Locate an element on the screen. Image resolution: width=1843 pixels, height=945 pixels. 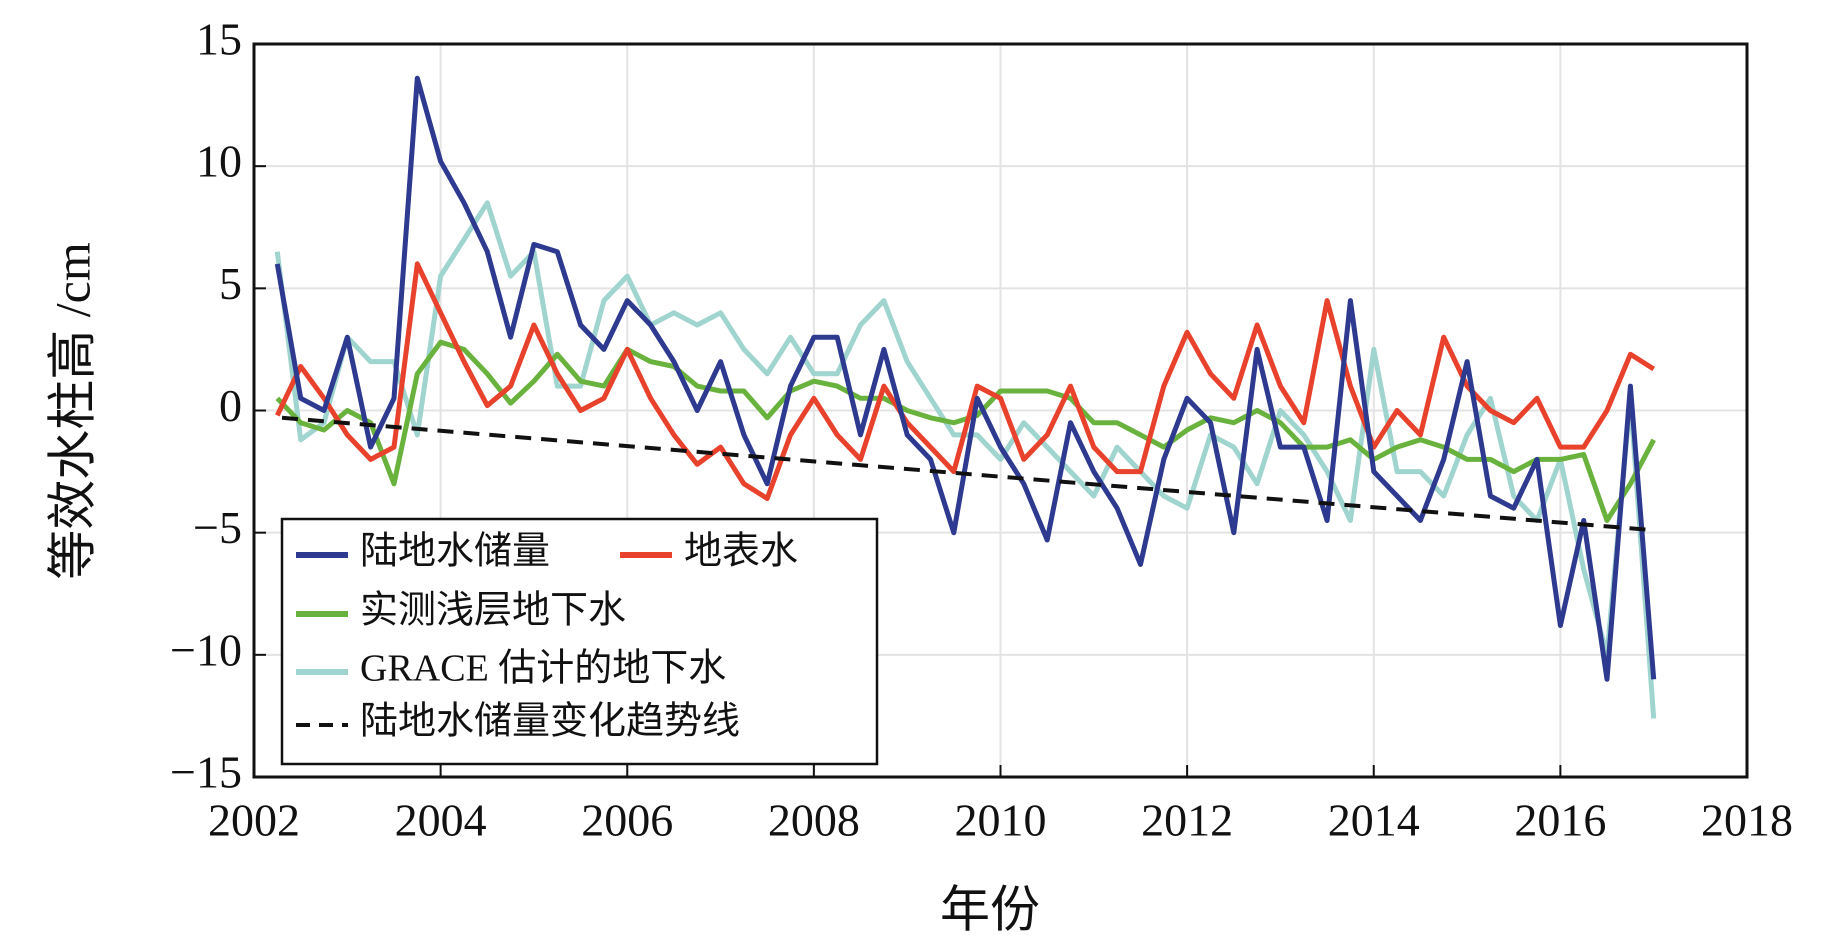
y-axis-label: 等效水柱高 /cm is located at coordinates (72, 411).